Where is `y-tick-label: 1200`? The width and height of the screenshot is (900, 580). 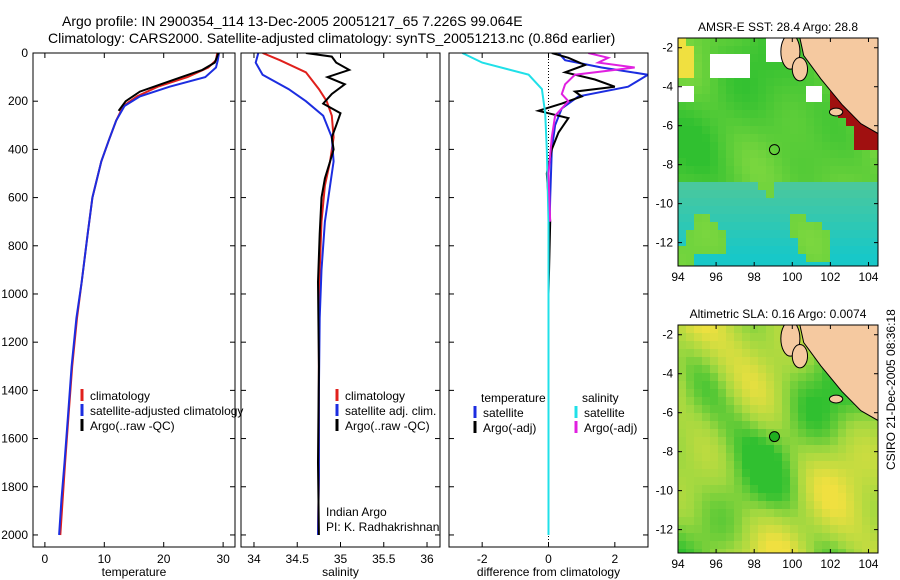
y-tick-label: 1200 is located at coordinates (14, 342).